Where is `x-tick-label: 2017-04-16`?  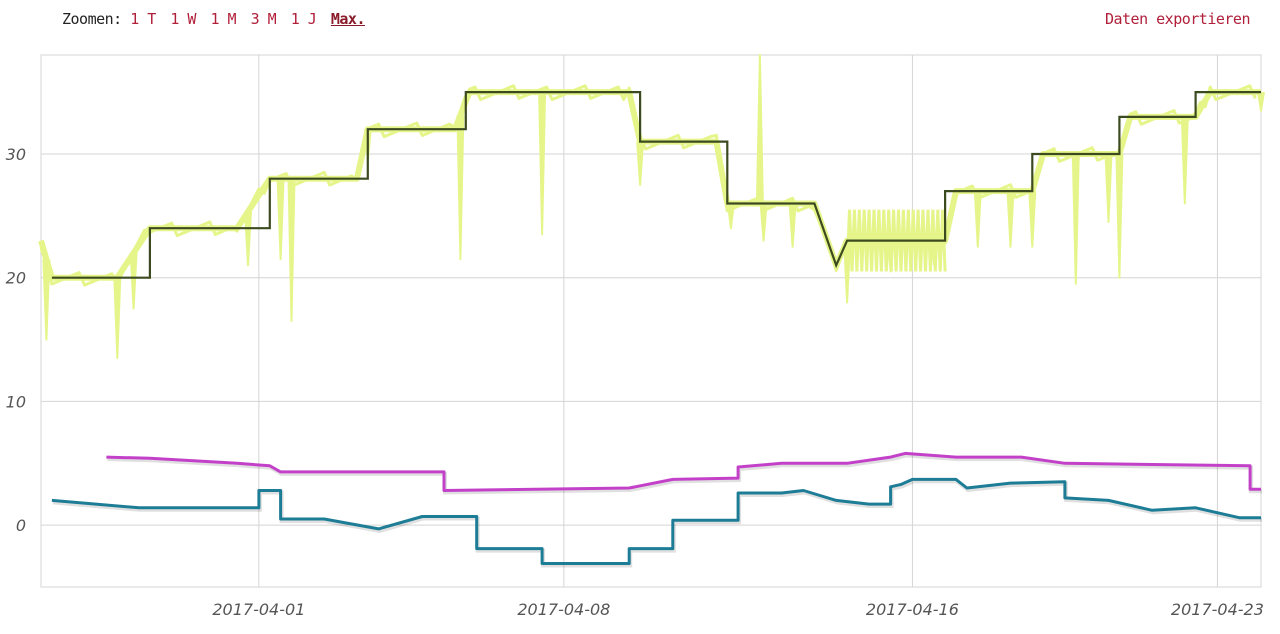 x-tick-label: 2017-04-16 is located at coordinates (912, 609).